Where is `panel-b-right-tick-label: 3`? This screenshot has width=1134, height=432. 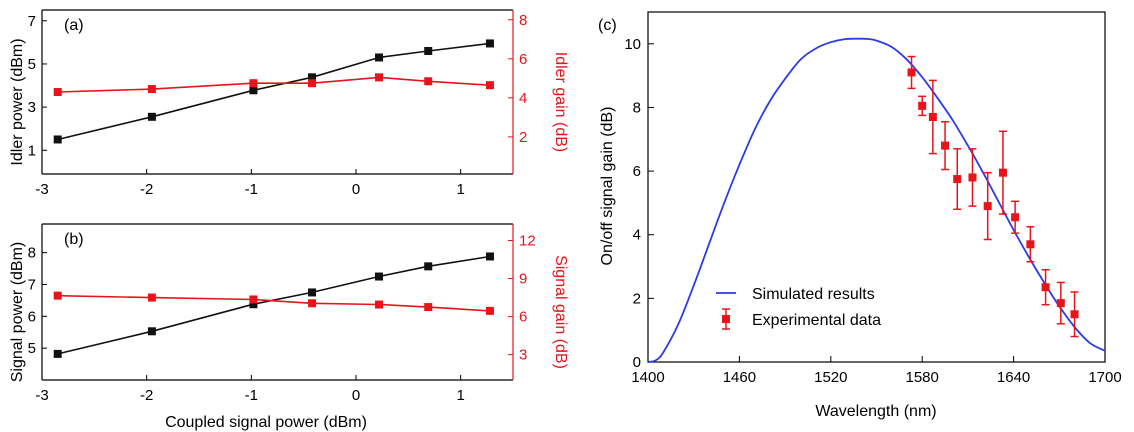
panel-b-right-tick-label: 3 is located at coordinates (523, 355).